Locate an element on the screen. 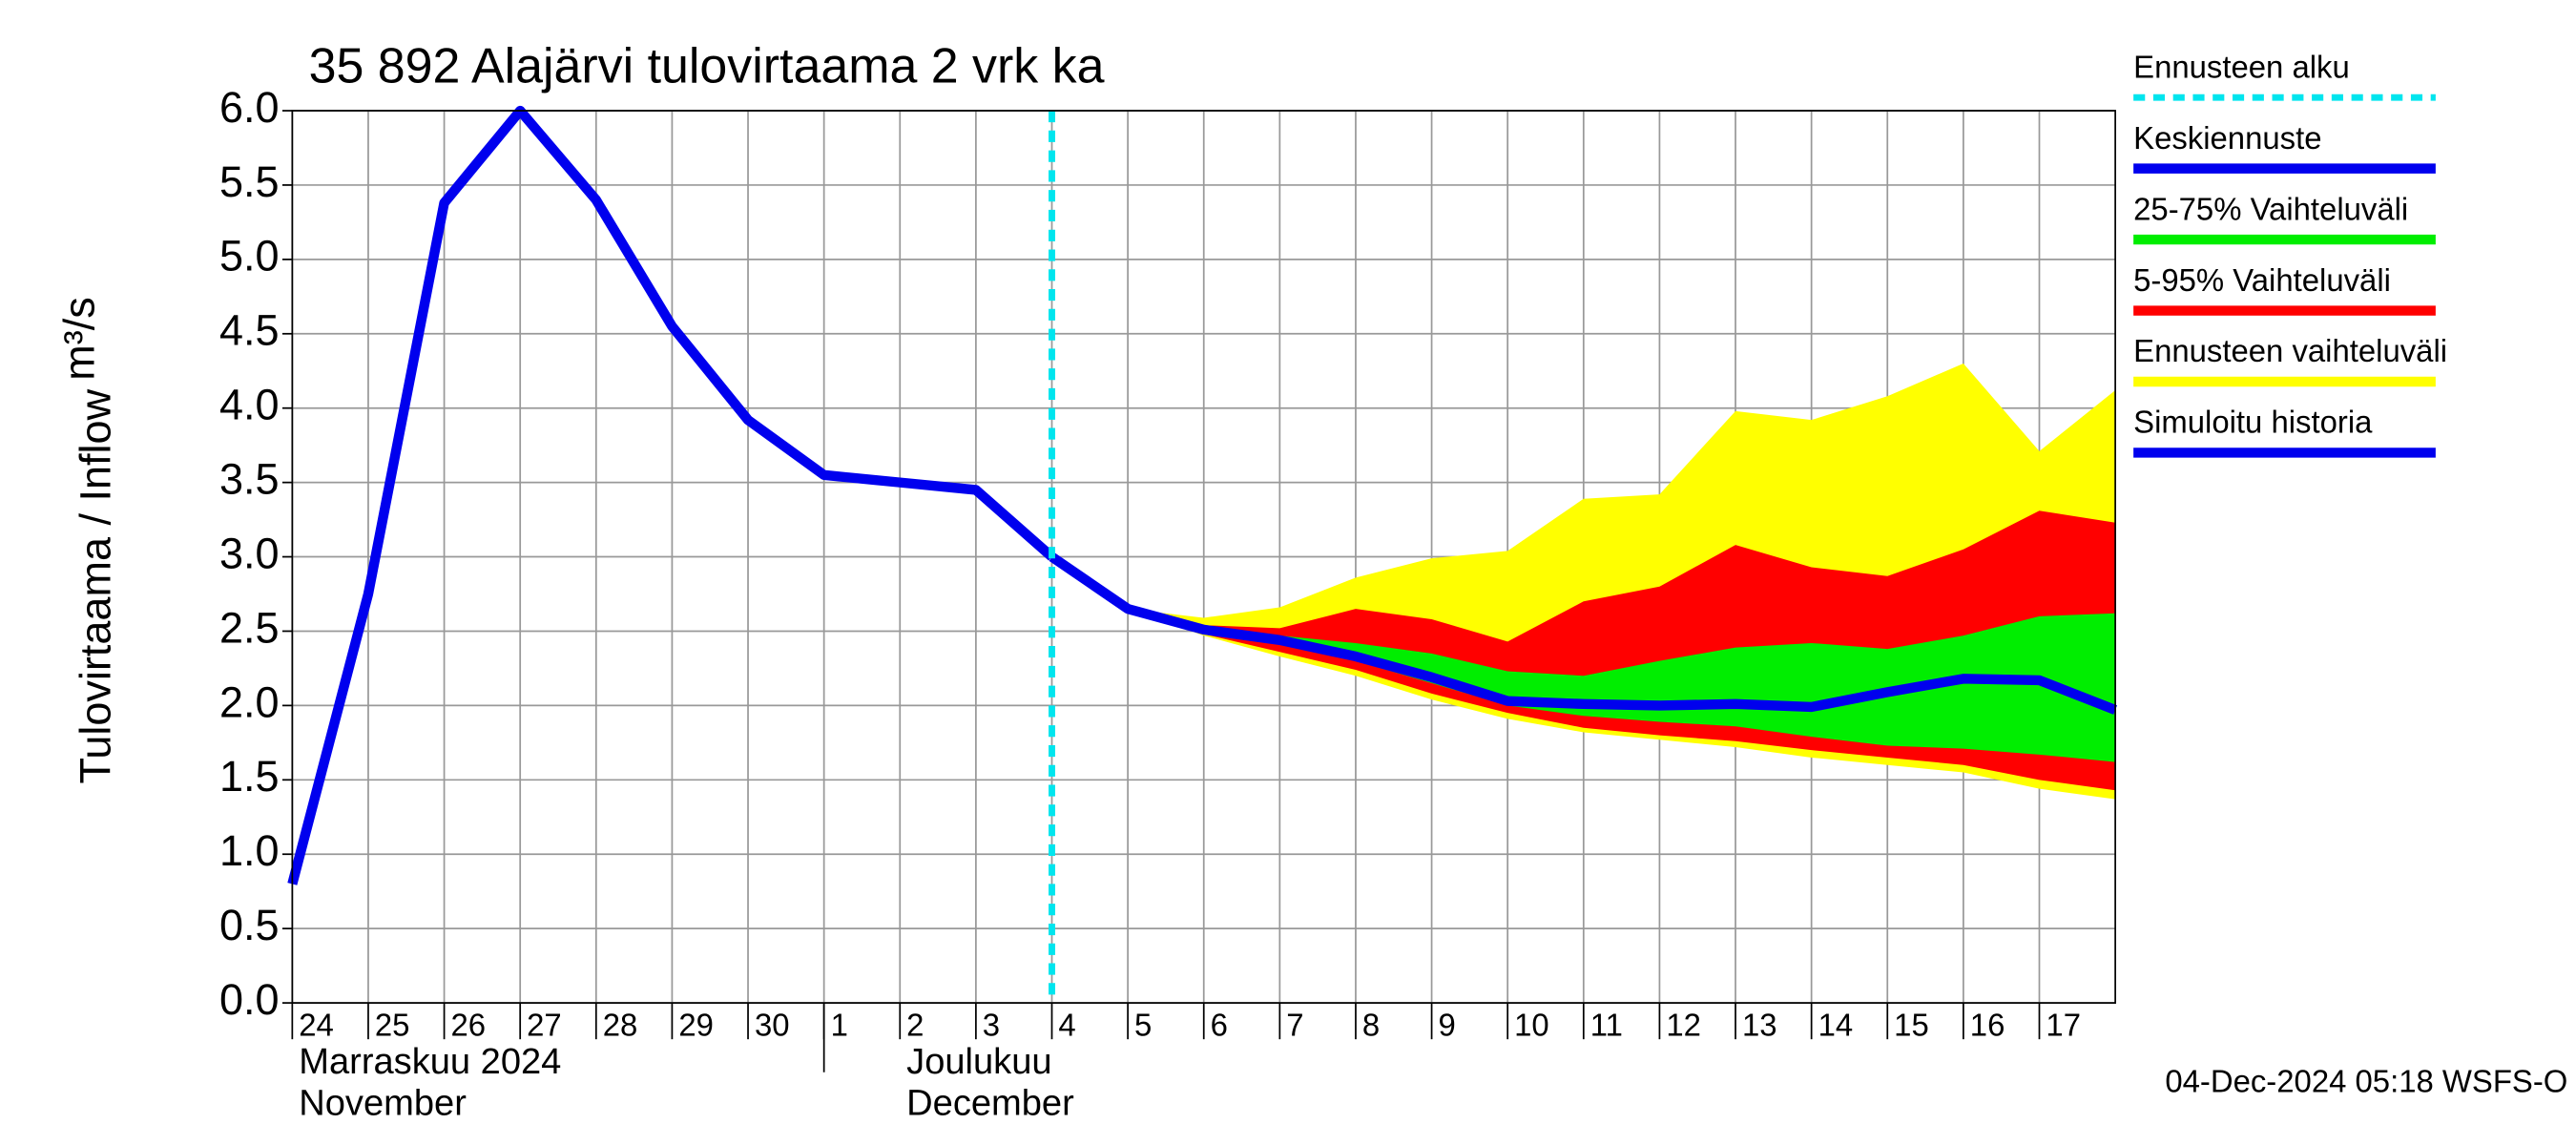  x-tick-label: 2 is located at coordinates (915, 1025).